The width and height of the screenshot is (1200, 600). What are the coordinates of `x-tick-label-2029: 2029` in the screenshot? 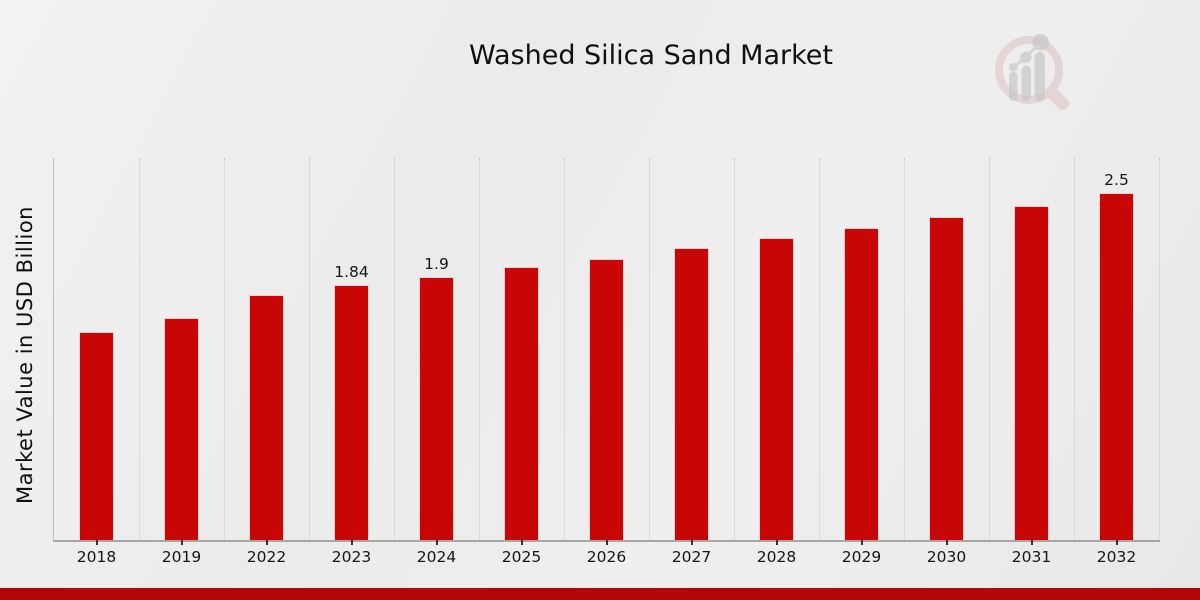 It's located at (861, 557).